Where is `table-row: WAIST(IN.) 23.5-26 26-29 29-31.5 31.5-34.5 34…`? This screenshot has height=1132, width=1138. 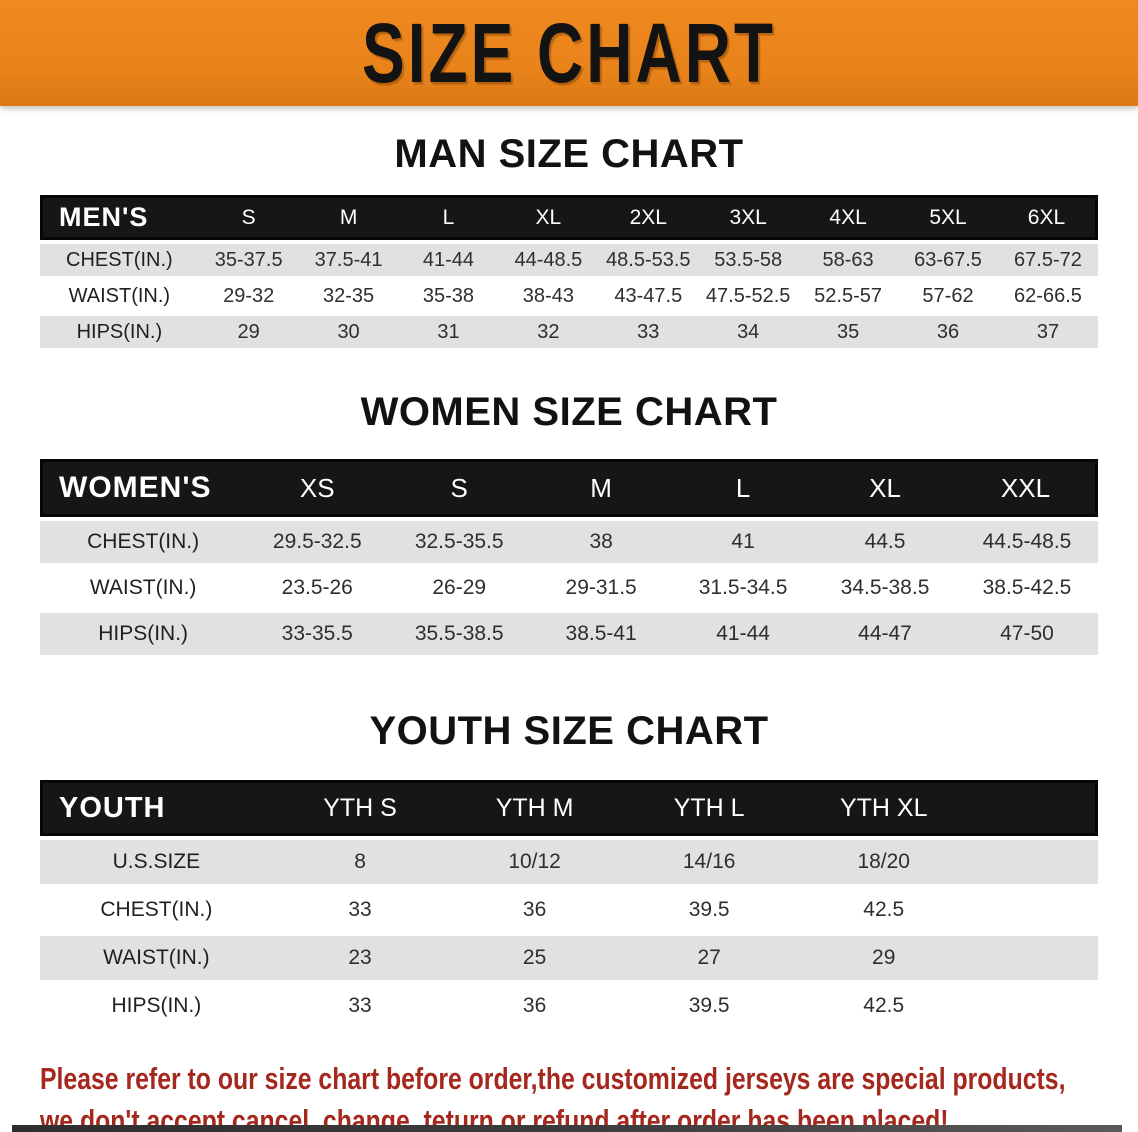 table-row: WAIST(IN.) 23.5-26 26-29 29-31.5 31.5-34.5 34… is located at coordinates (569, 588).